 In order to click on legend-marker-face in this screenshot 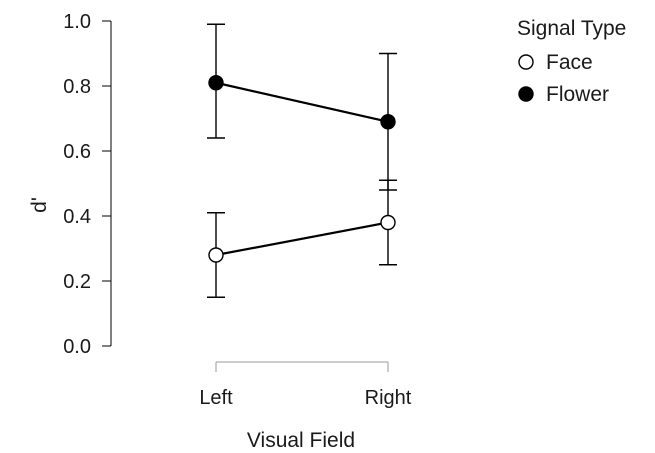, I will do `click(526, 62)`.